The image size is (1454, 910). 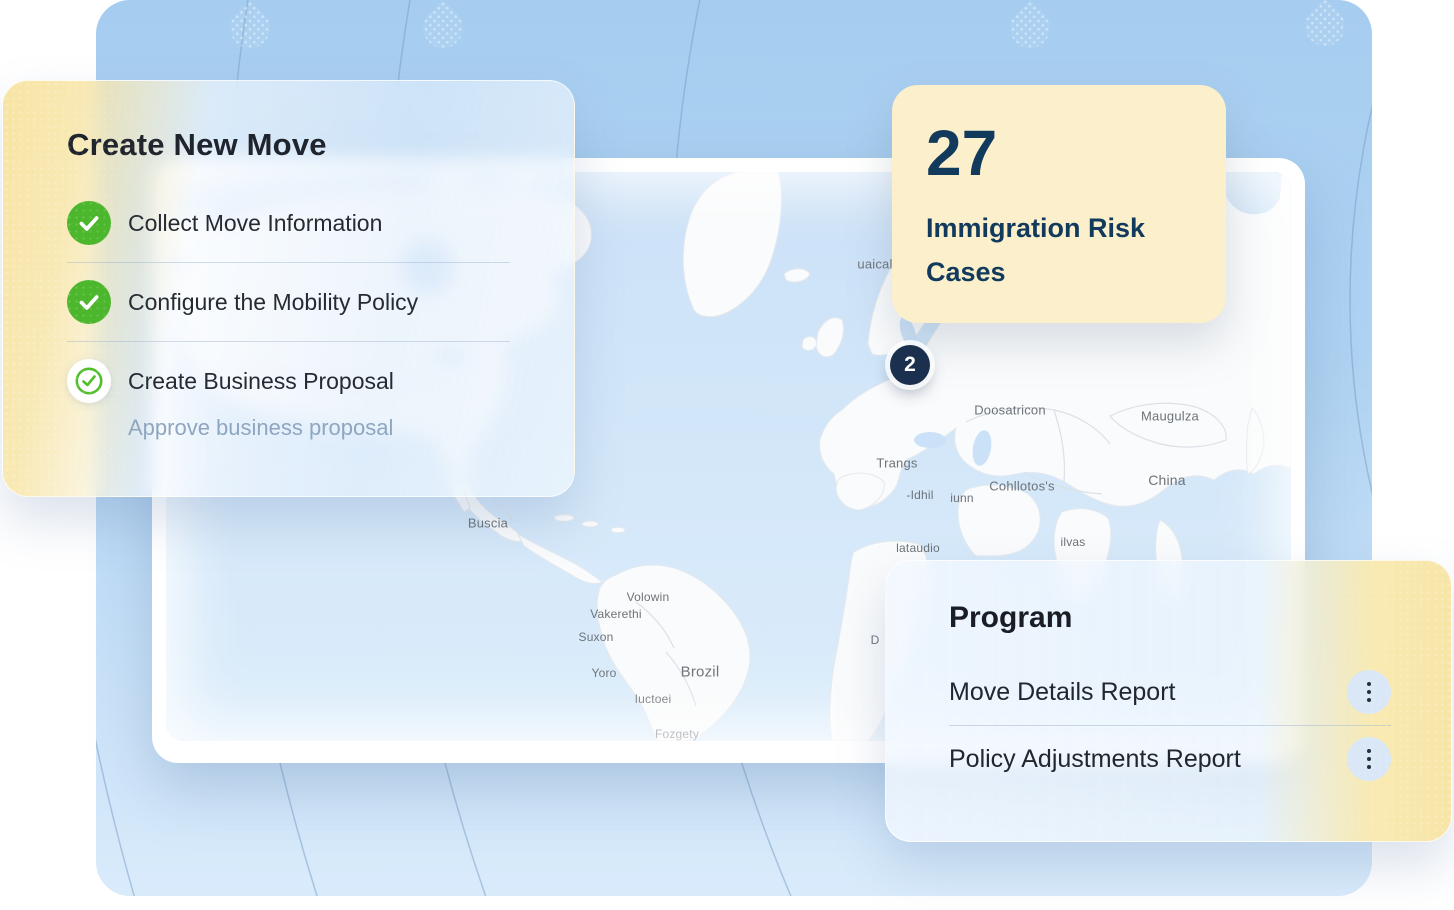 I want to click on report-label: Move Details Report, so click(x=1062, y=691).